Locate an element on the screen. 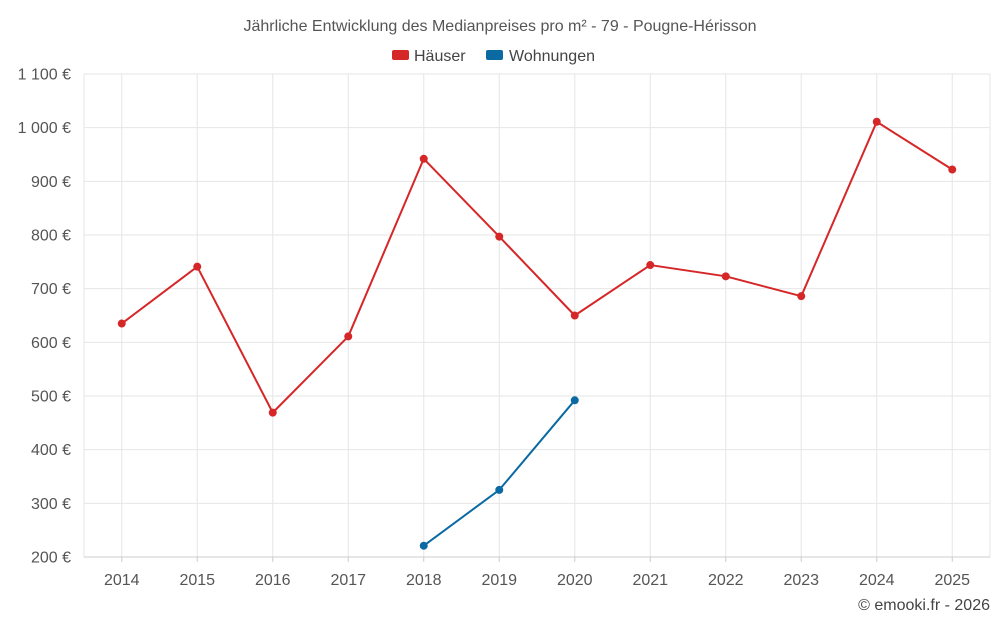 This screenshot has width=1000, height=625. y-tick-label: 900 € is located at coordinates (51, 182).